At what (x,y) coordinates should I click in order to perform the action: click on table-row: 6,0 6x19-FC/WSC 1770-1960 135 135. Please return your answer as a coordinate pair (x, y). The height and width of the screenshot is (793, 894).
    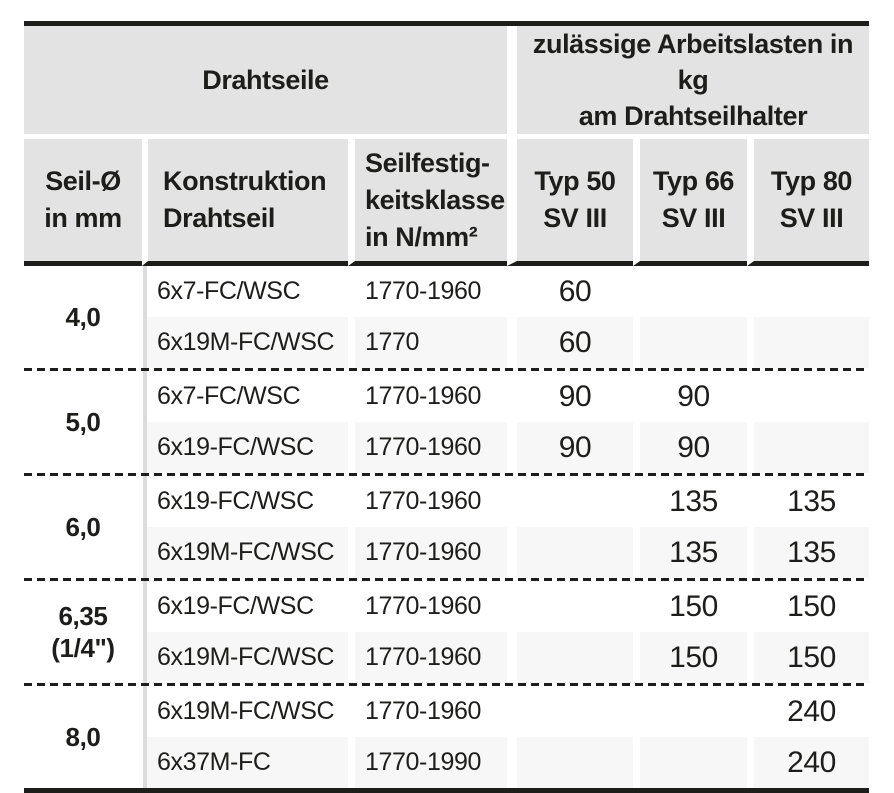
    Looking at the image, I should click on (446, 527).